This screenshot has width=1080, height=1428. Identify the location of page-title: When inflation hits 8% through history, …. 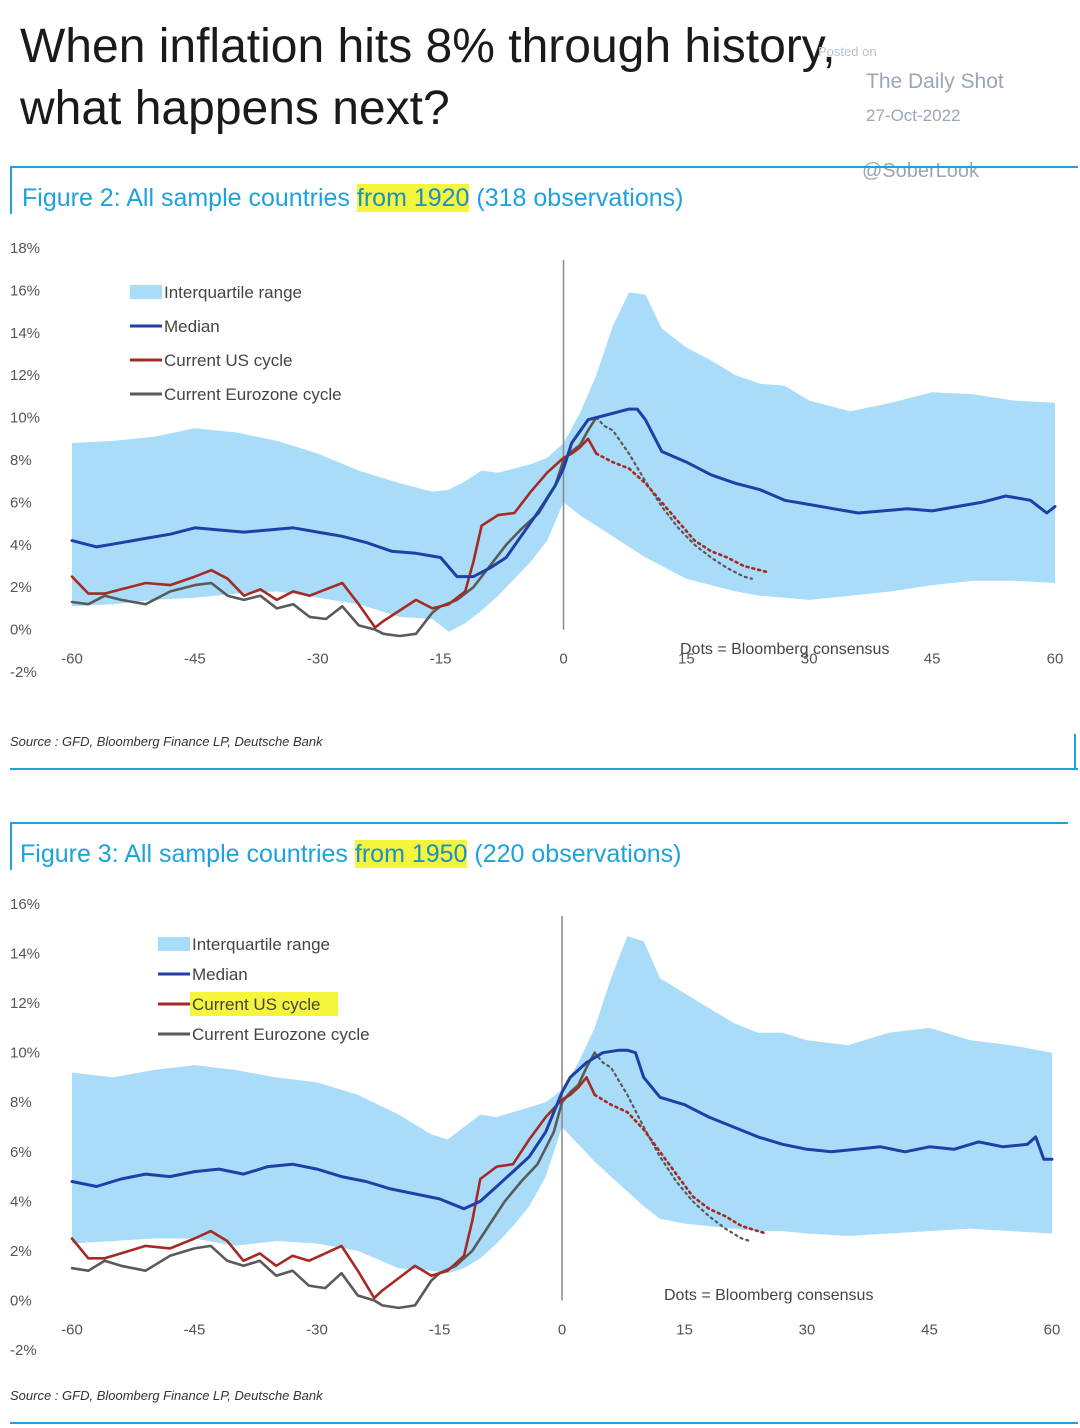
(428, 78).